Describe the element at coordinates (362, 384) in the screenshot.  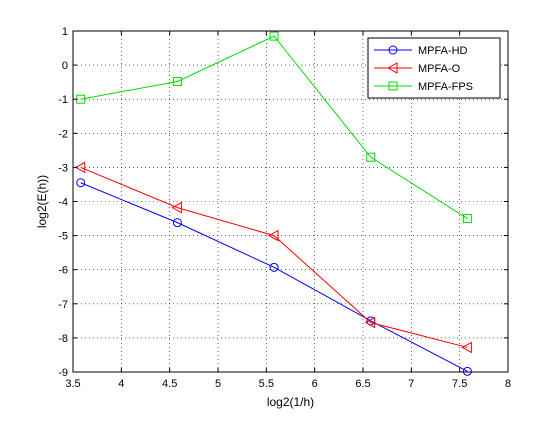
I see `x-tick-label: 6.5` at that location.